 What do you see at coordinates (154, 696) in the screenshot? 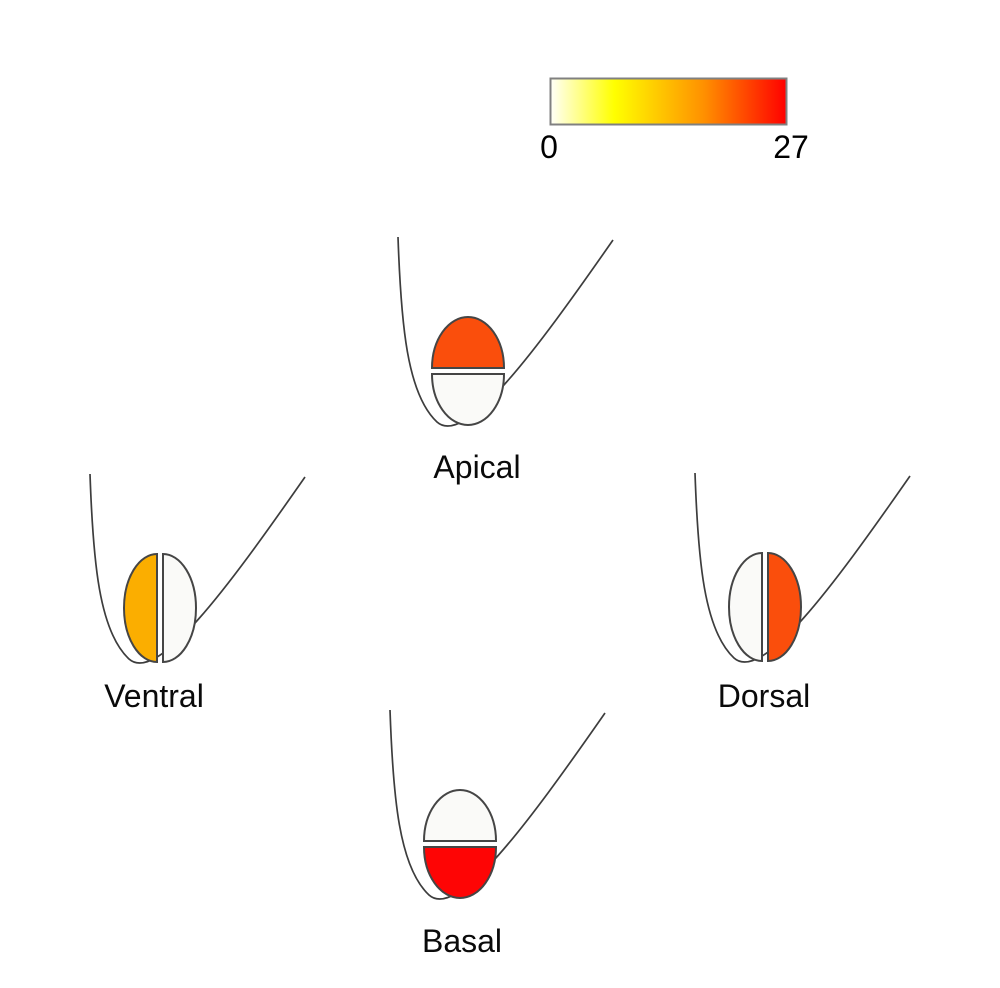
I see `region-label-ventral: Ventral` at bounding box center [154, 696].